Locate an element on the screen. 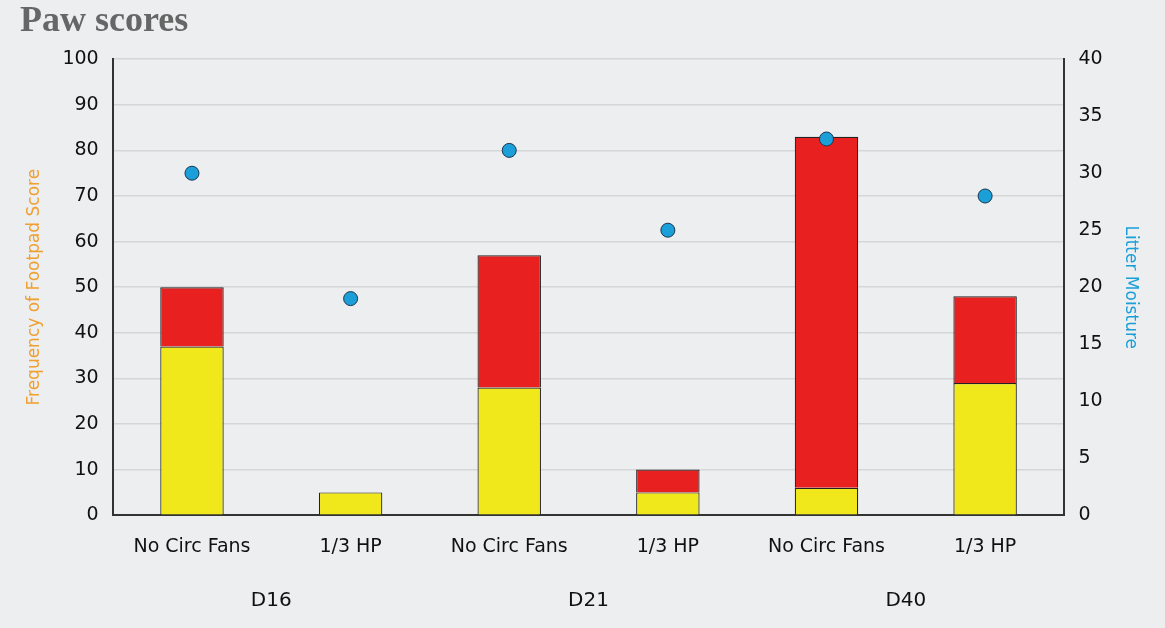  y2-tick-label: 35 is located at coordinates (1090, 114).